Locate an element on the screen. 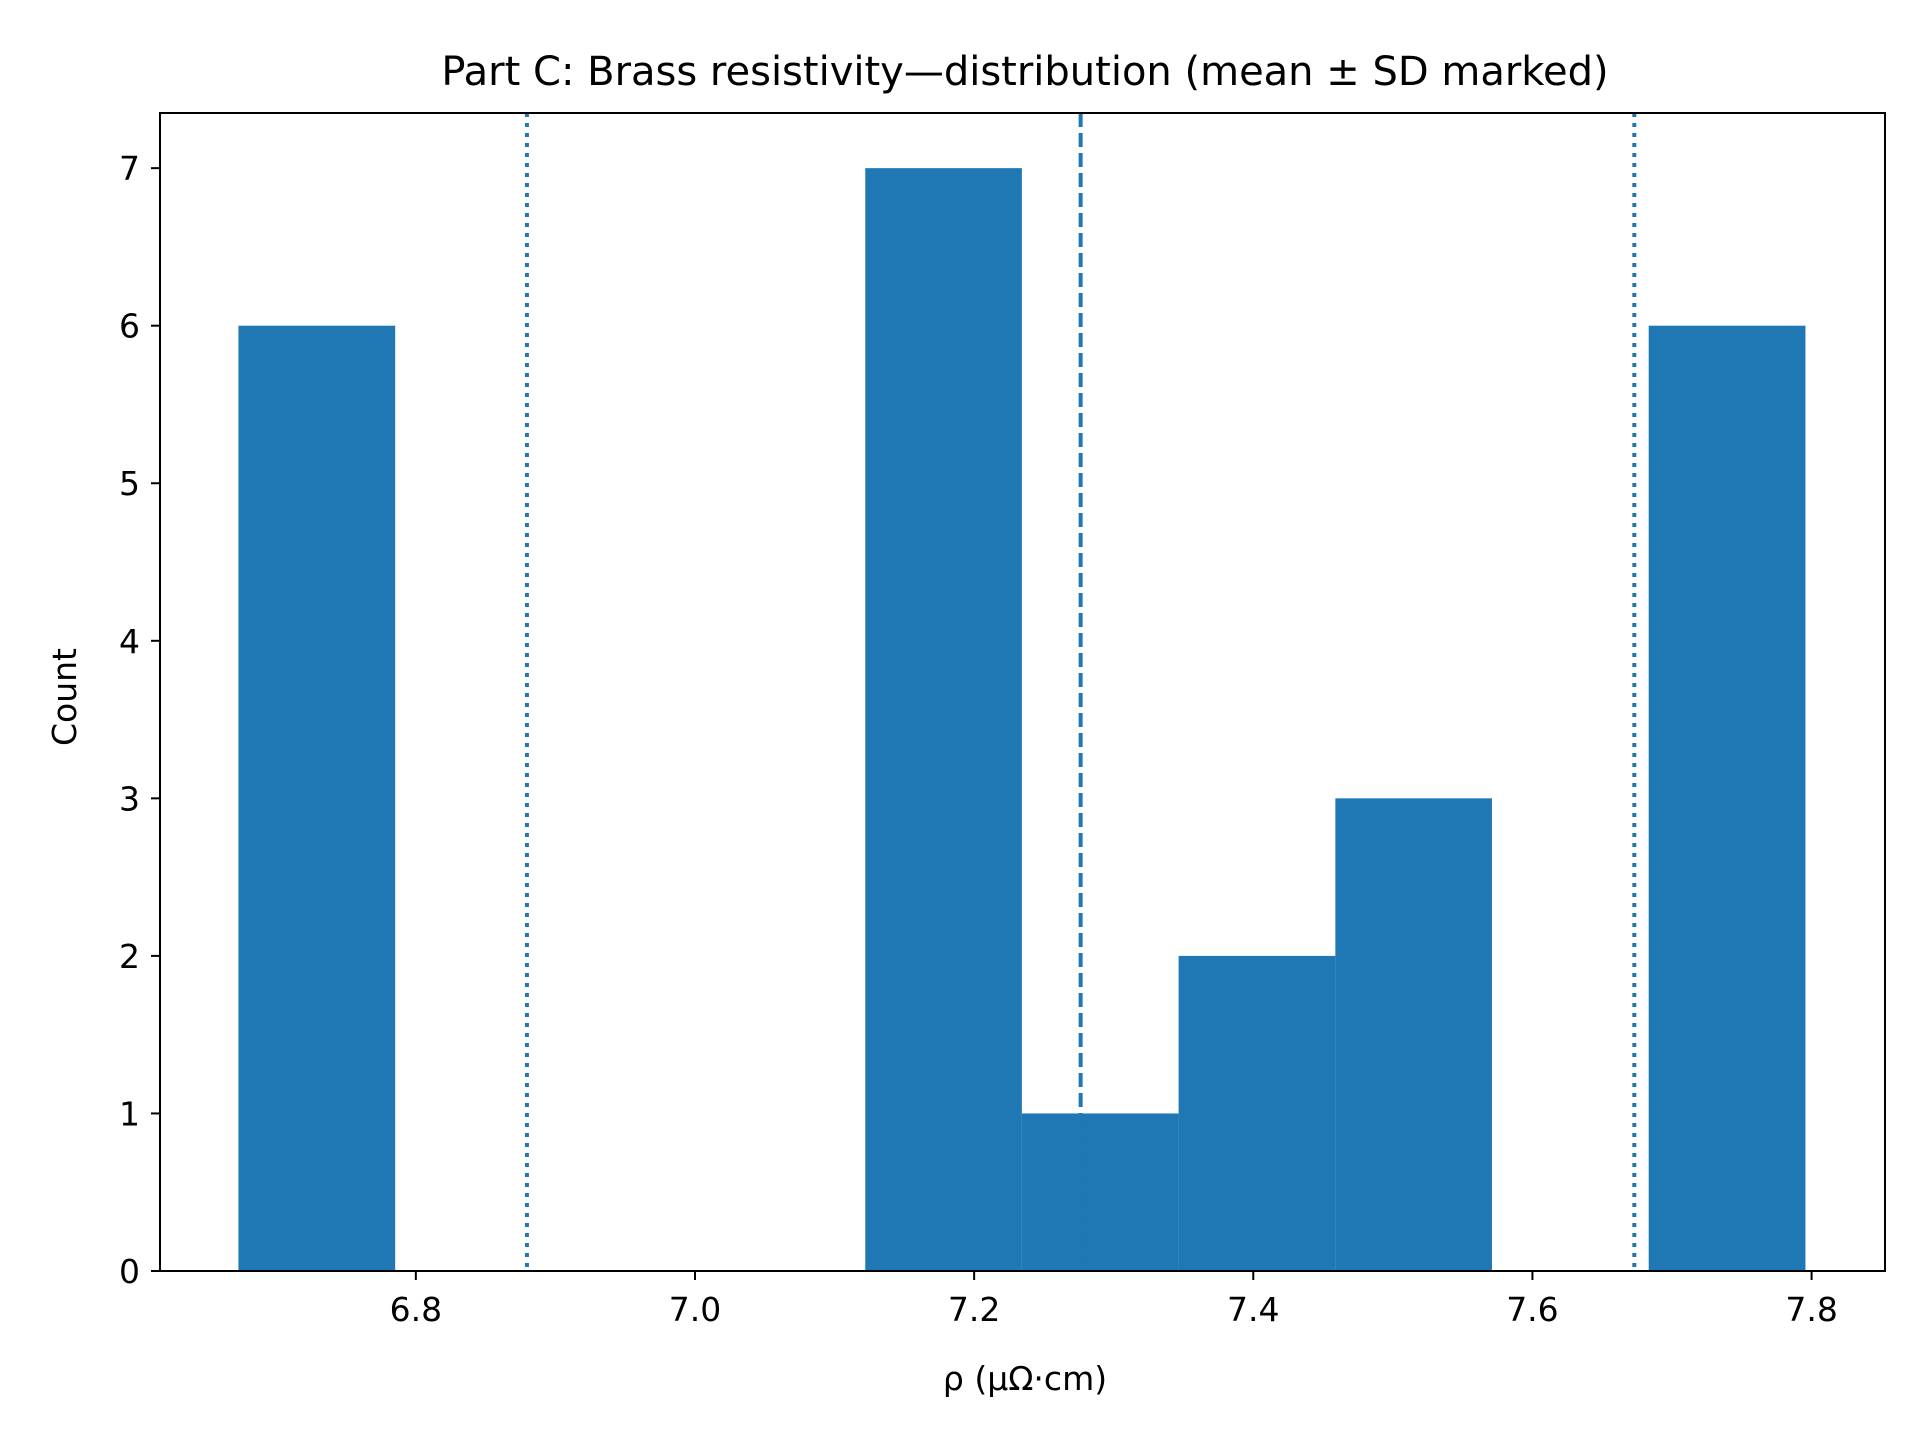 The height and width of the screenshot is (1440, 1920). y-tick-label-6: 6 is located at coordinates (129, 326).